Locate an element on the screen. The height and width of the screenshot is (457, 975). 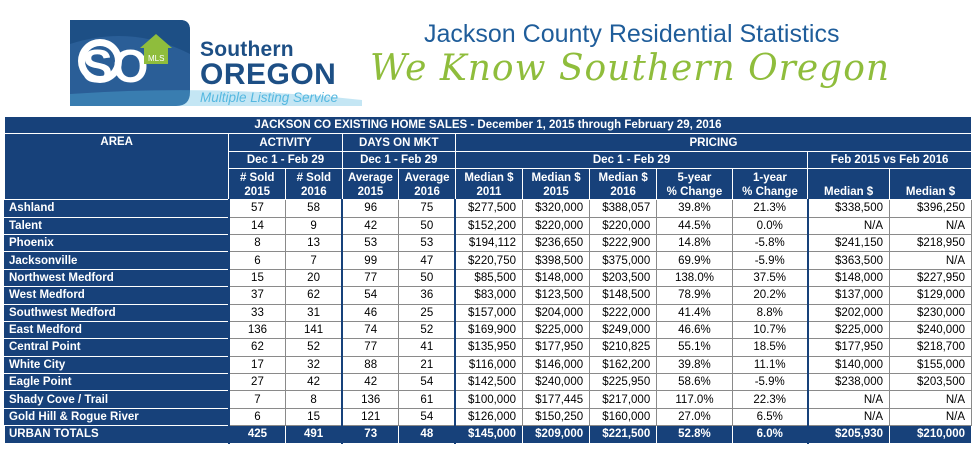
table-cell: 21.3% is located at coordinates (770, 208).